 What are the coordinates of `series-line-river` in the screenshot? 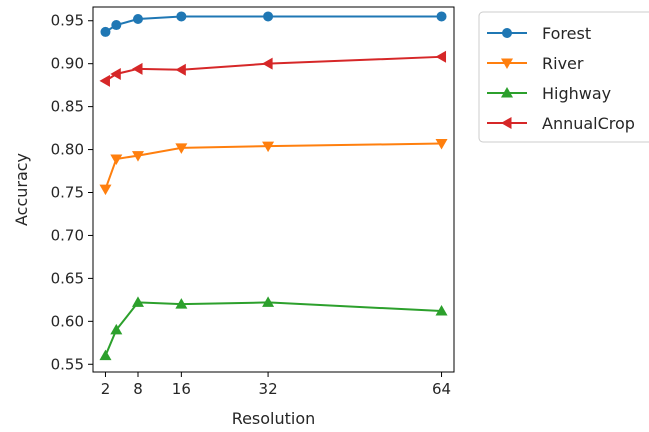 It's located at (273, 166).